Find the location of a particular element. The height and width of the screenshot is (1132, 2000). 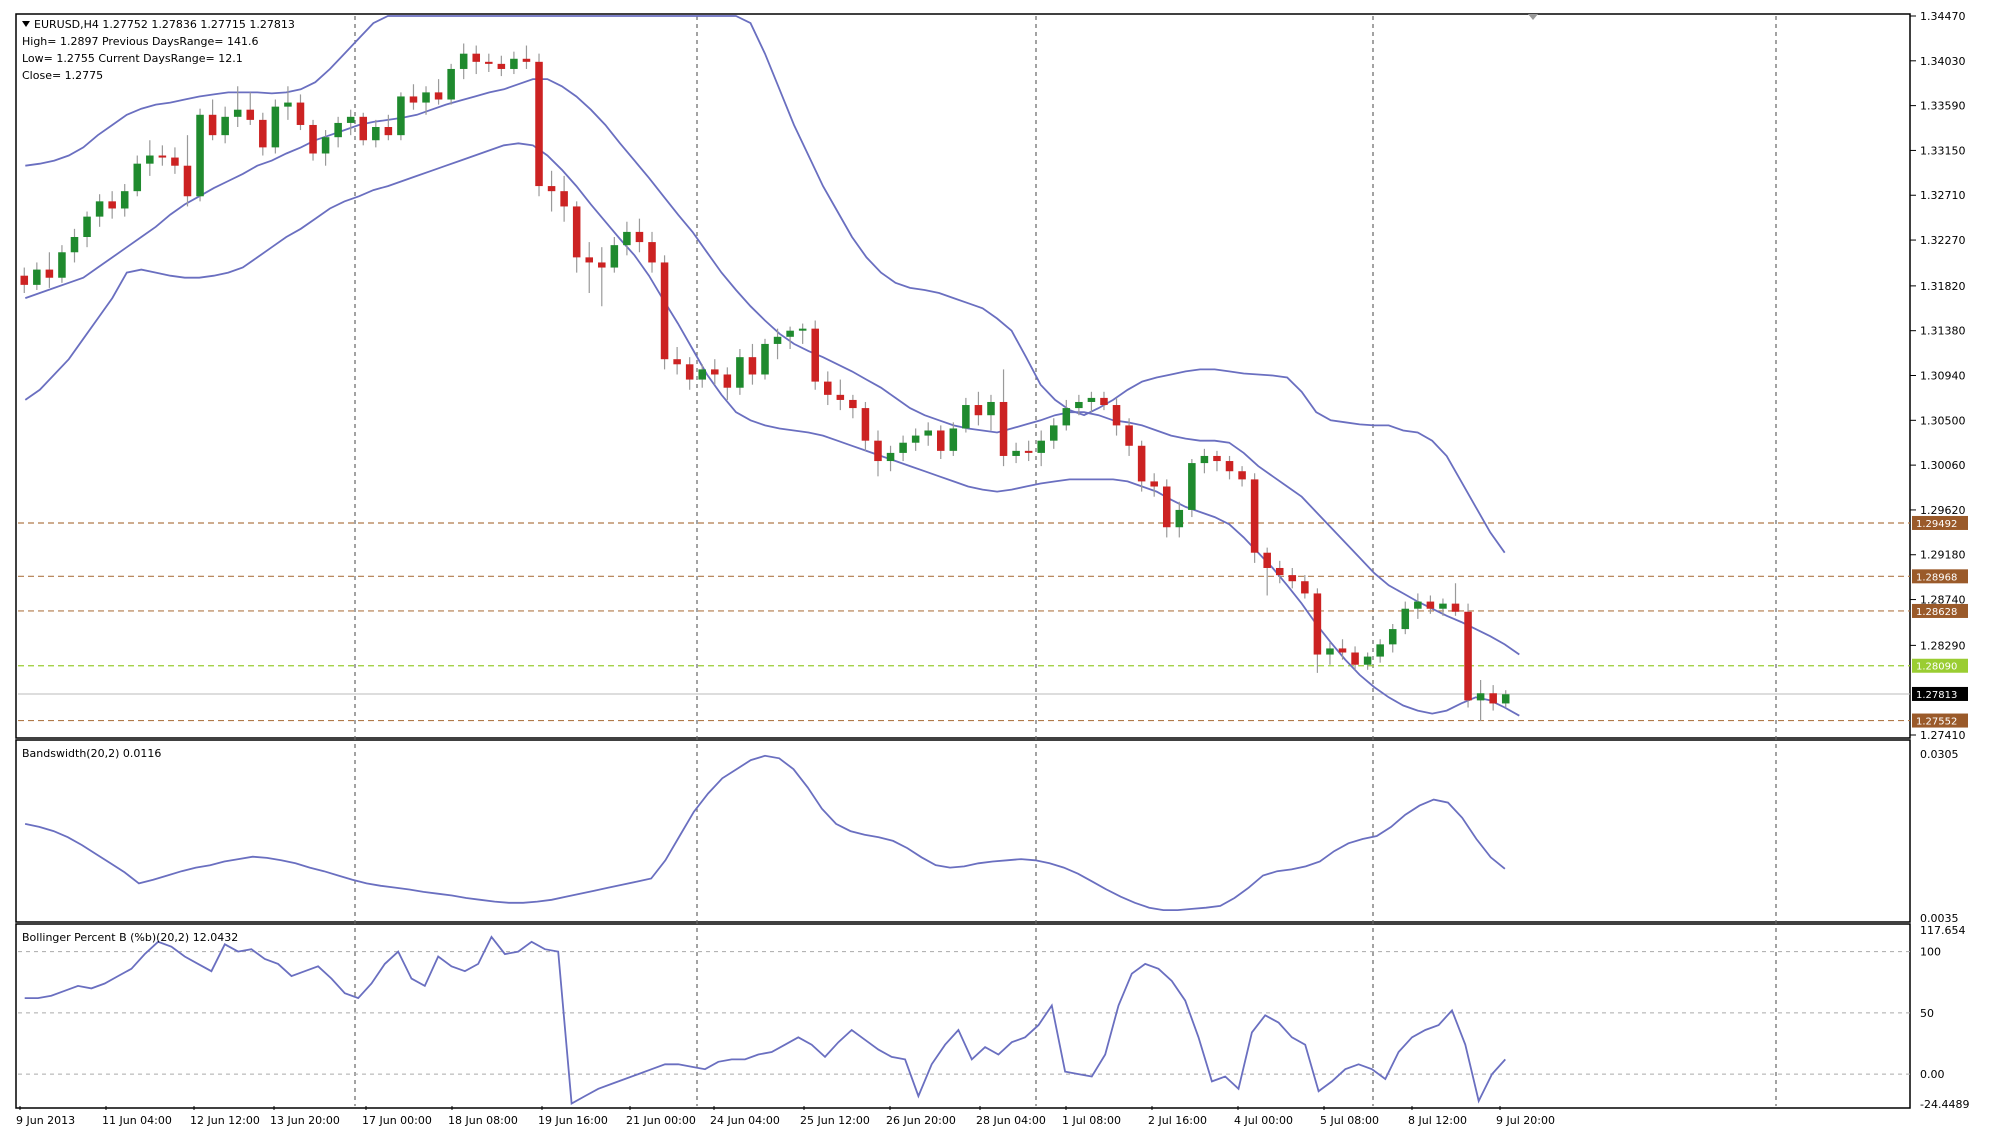

bandwidth-line is located at coordinates (765, 832).